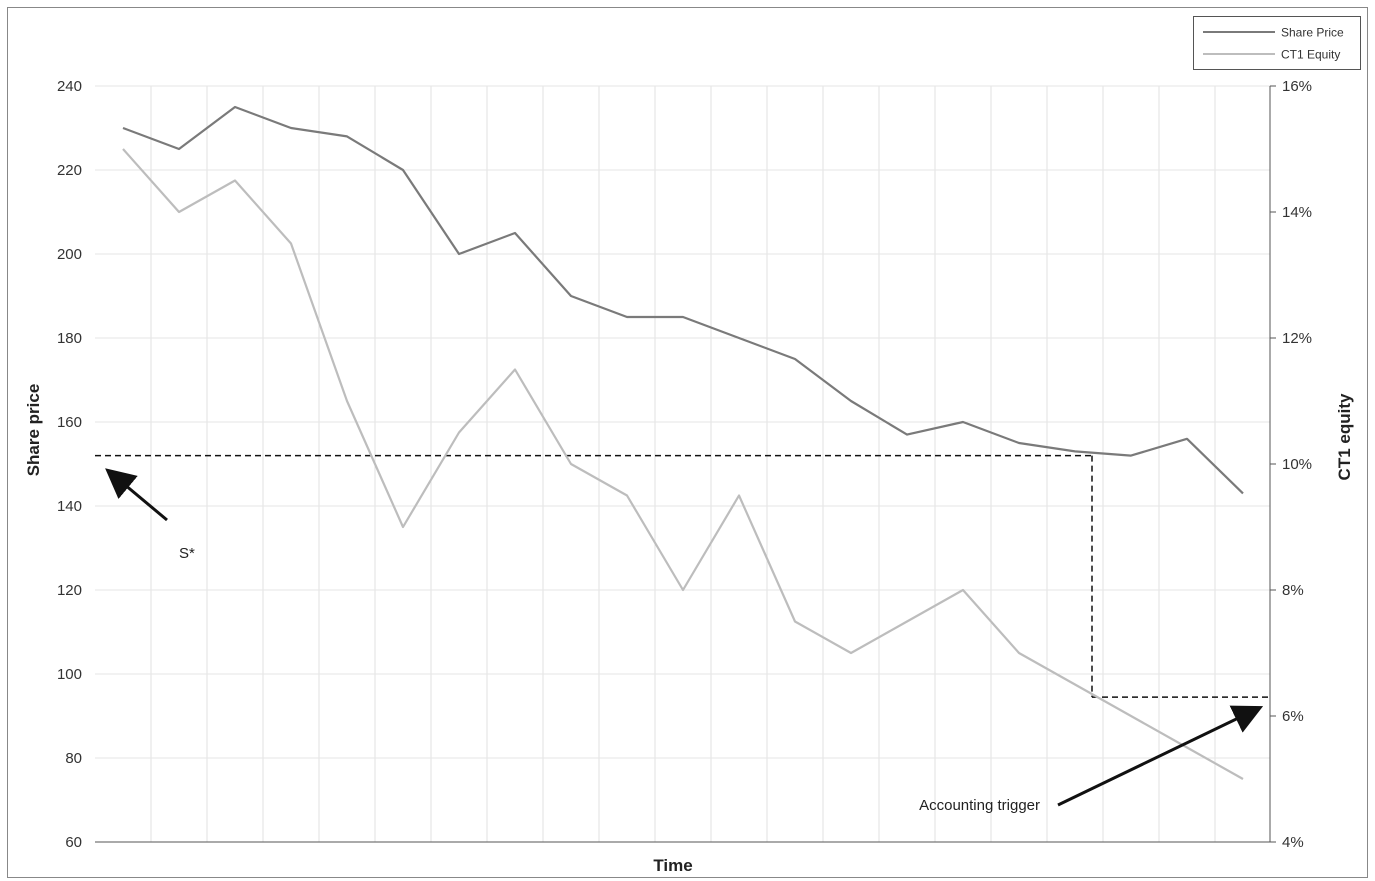  What do you see at coordinates (1160, 756) in the screenshot?
I see `accounting-trigger-arrow` at bounding box center [1160, 756].